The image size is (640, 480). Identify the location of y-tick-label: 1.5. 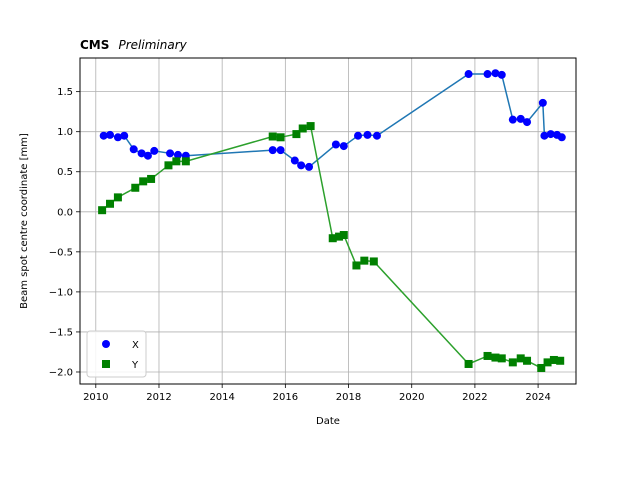
(65, 92).